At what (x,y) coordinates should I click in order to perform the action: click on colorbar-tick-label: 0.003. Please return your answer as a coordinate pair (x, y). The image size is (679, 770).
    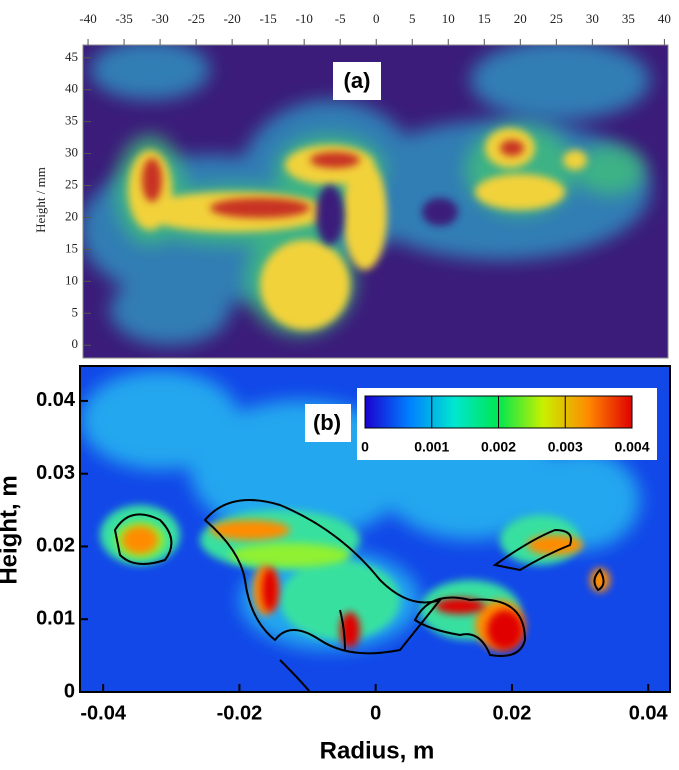
    Looking at the image, I should click on (565, 447).